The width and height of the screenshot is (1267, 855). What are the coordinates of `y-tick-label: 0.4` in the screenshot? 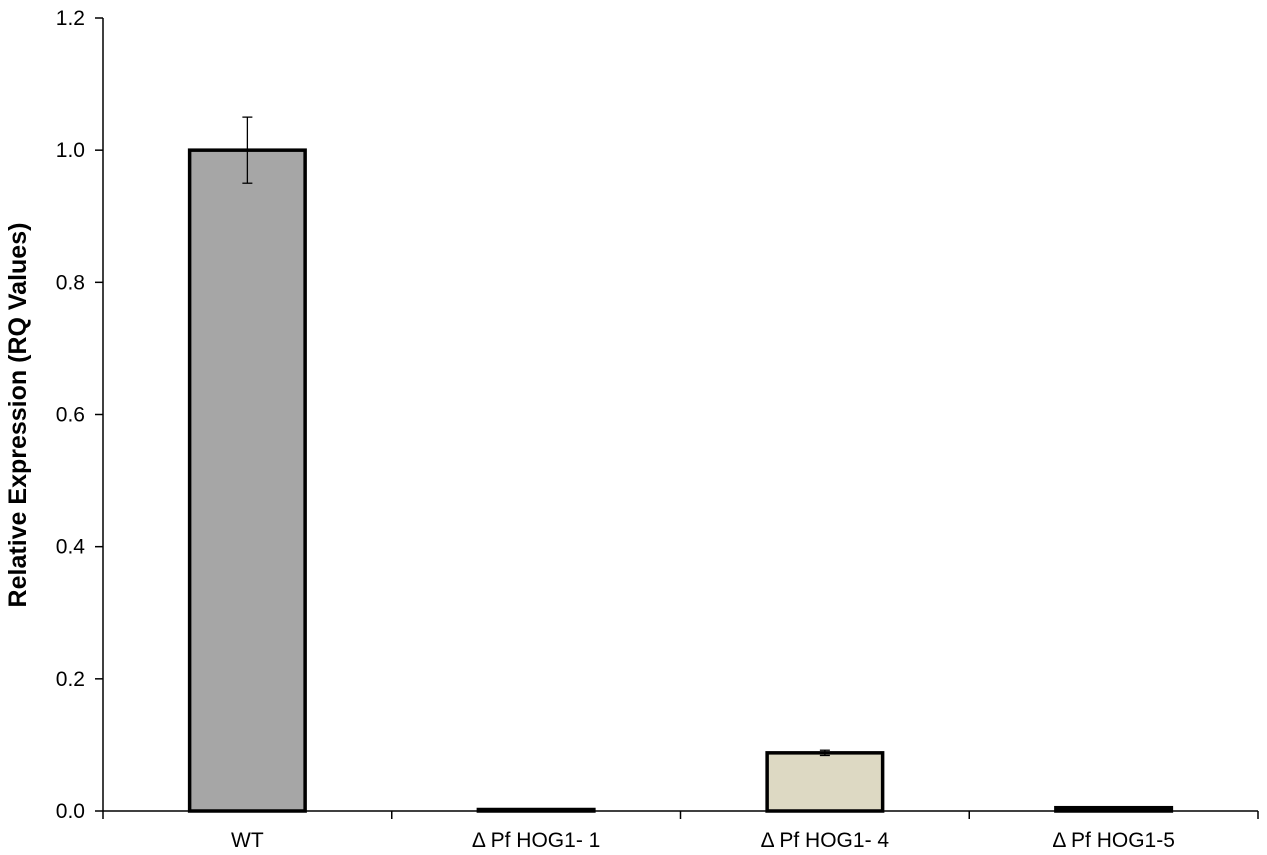 It's located at (71, 547).